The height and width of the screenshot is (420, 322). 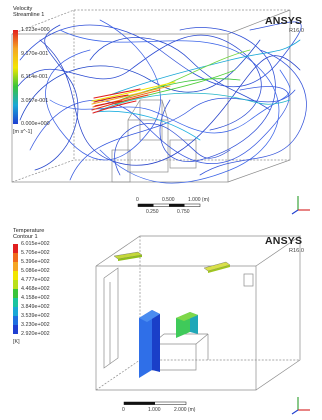 What do you see at coordinates (217, 267) in the screenshot?
I see `ceiling-vent-right` at bounding box center [217, 267].